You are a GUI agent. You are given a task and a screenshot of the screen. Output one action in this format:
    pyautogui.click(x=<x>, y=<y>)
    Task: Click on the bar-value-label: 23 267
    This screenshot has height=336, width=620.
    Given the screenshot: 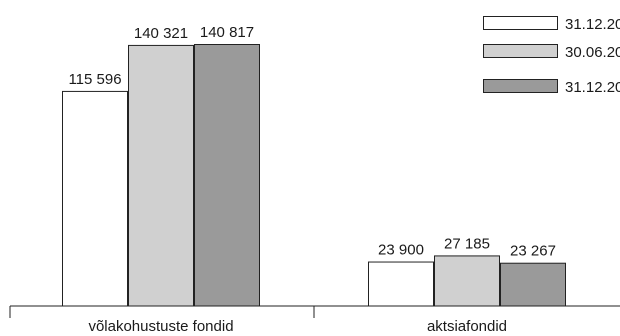 What is the action you would take?
    pyautogui.click(x=533, y=251)
    